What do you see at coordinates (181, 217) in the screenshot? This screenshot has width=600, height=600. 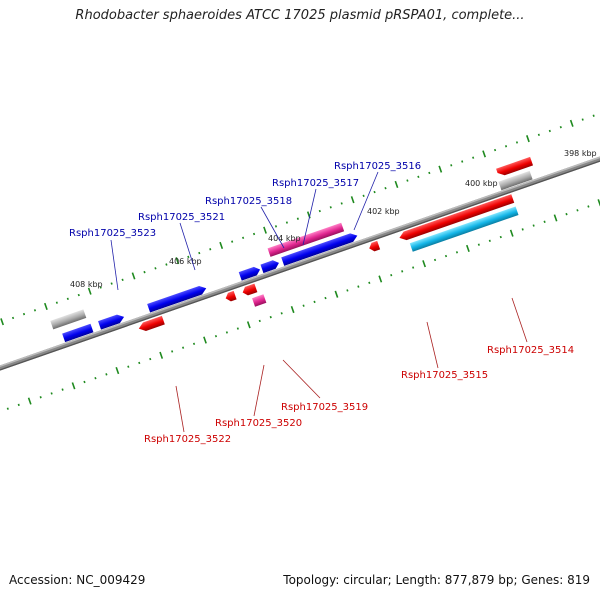 I see `gene-label: Rsph17025_3521` at bounding box center [181, 217].